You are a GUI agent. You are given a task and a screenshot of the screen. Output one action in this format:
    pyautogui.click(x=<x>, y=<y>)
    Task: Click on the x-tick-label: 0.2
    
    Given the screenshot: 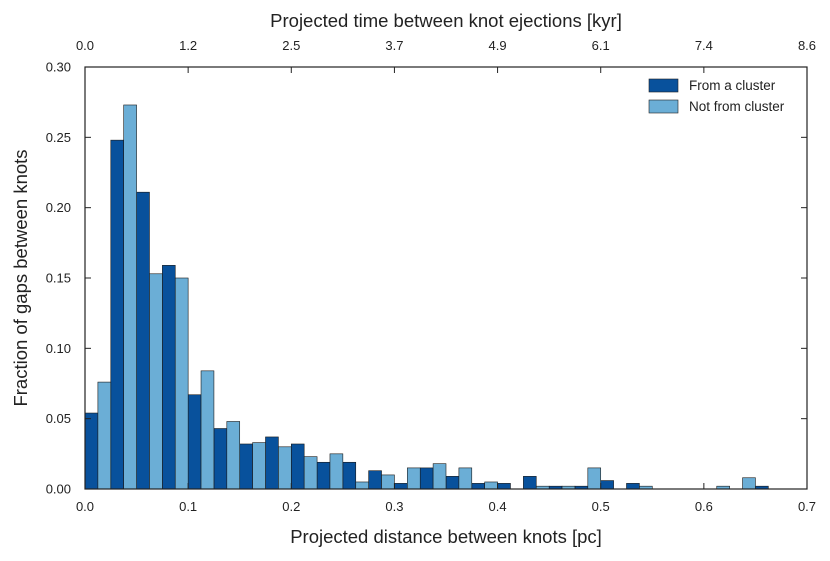 What is the action you would take?
    pyautogui.click(x=291, y=506)
    